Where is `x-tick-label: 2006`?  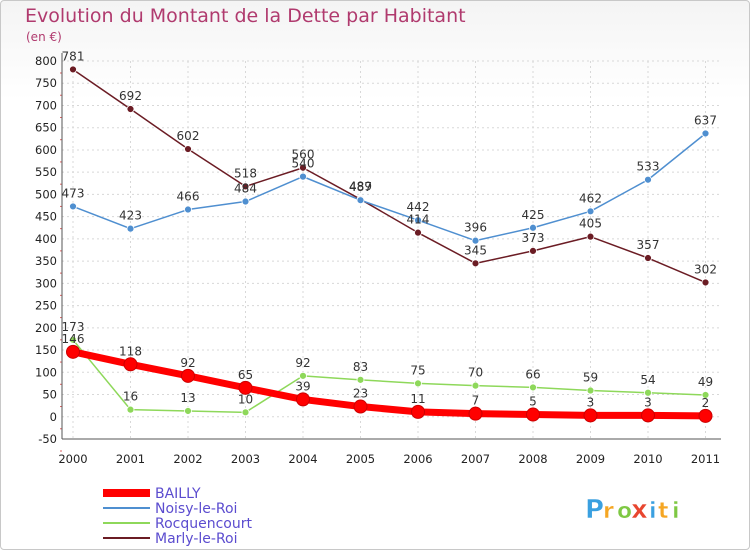
x-tick-label: 2006 is located at coordinates (417, 459).